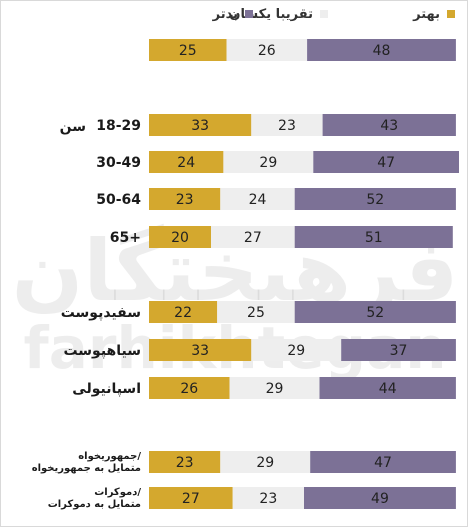 The image size is (470, 529). Describe the element at coordinates (118, 126) in the screenshot. I see `row-label: 18-29` at that location.